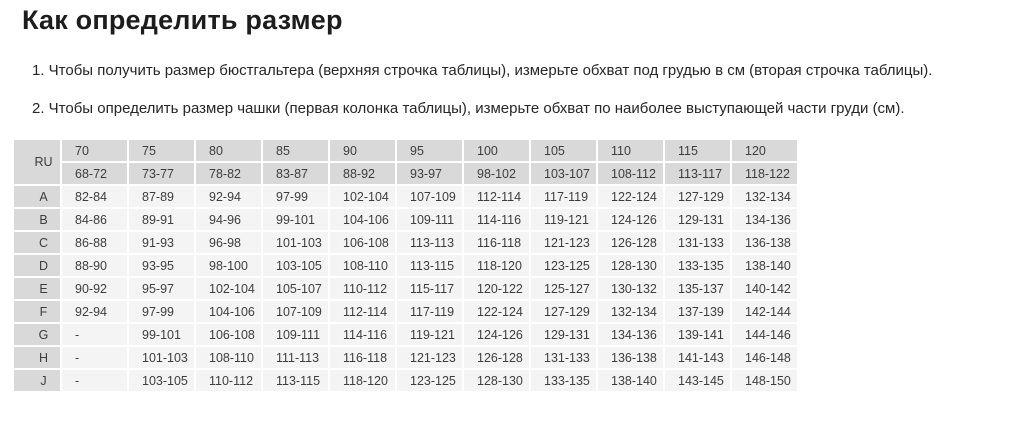 The image size is (1024, 429). What do you see at coordinates (496, 173) in the screenshot?
I see `underbust-range-cell: 98-102` at bounding box center [496, 173].